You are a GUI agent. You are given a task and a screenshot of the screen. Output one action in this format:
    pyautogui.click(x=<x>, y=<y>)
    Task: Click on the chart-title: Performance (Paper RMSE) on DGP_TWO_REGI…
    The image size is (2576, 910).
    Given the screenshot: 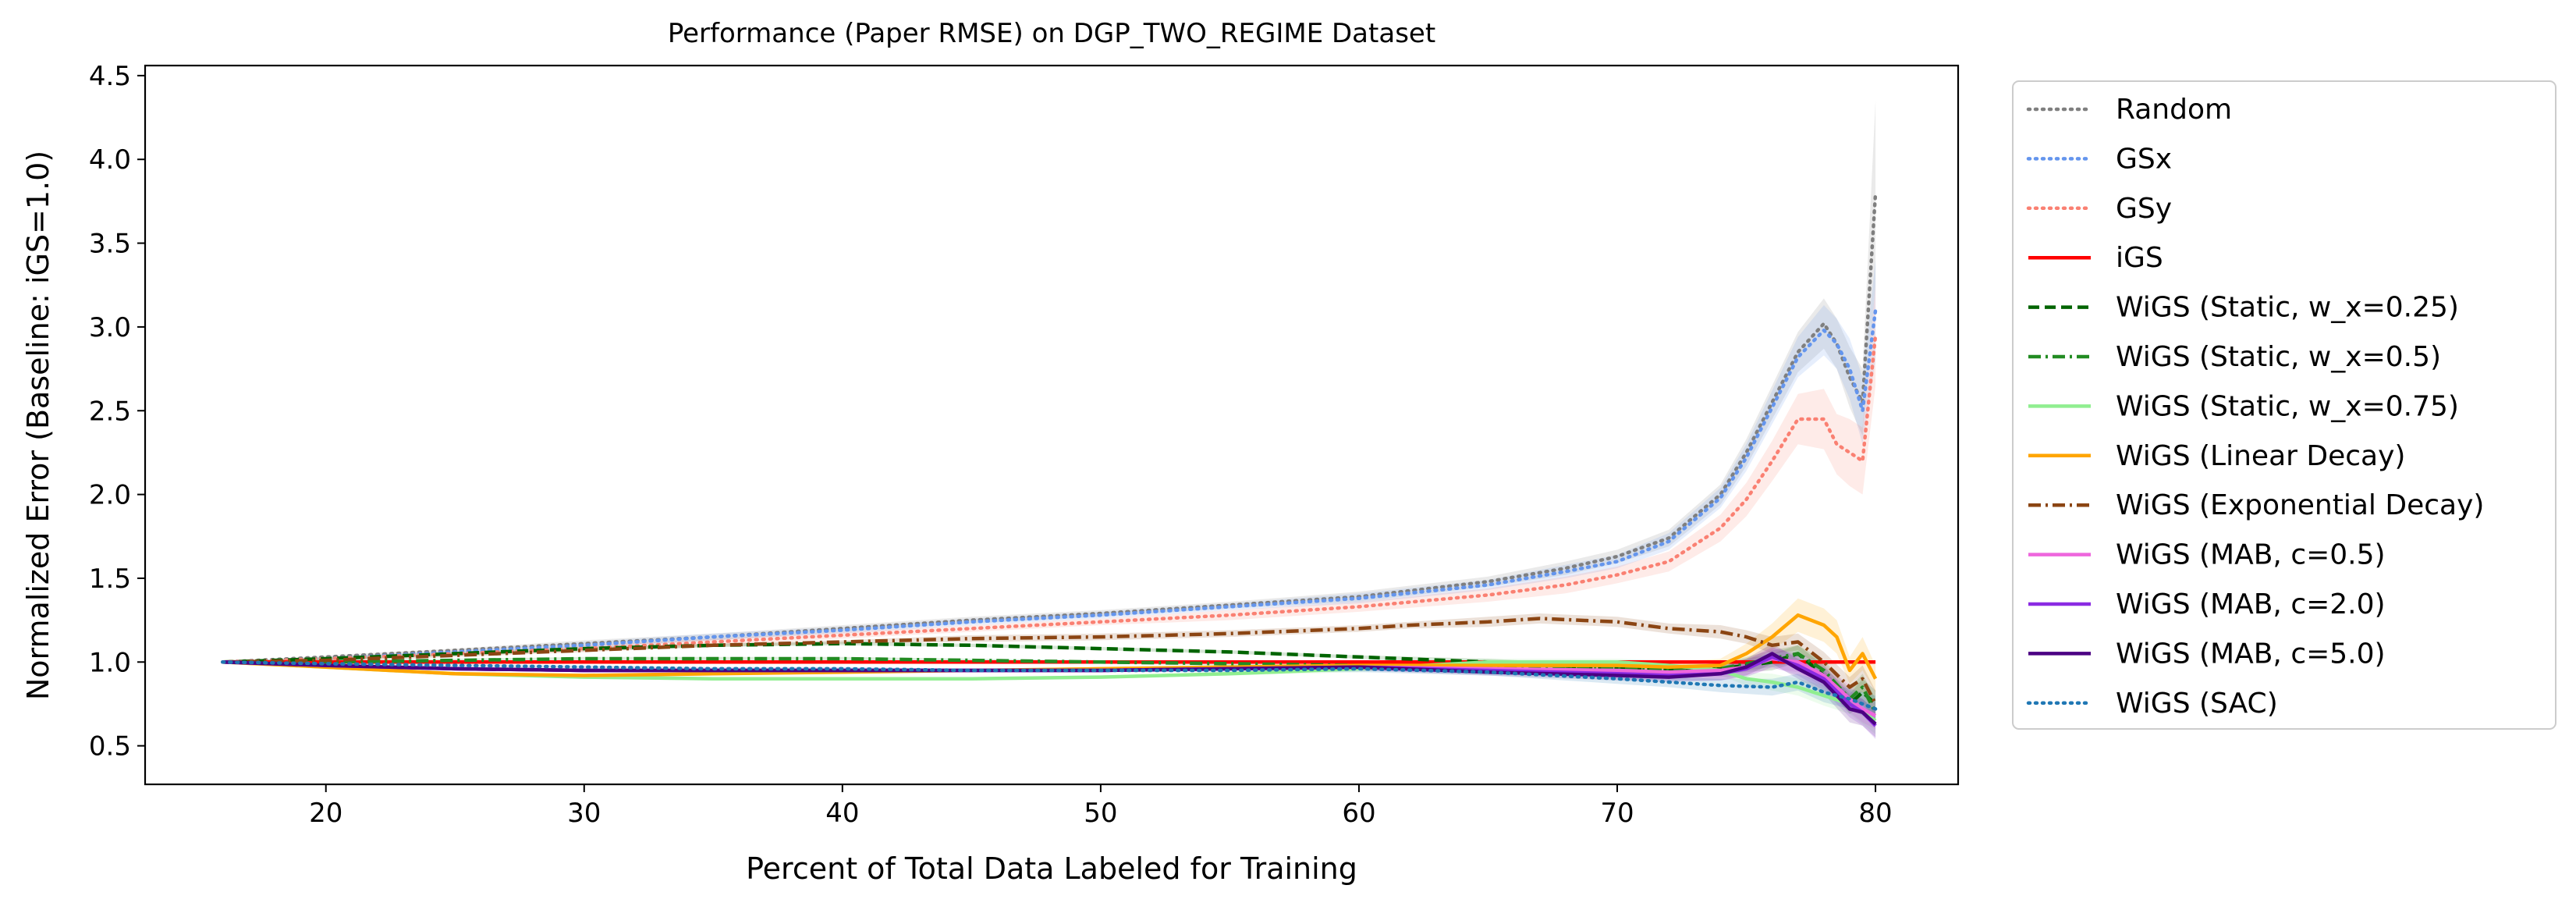 What is the action you would take?
    pyautogui.click(x=1051, y=33)
    